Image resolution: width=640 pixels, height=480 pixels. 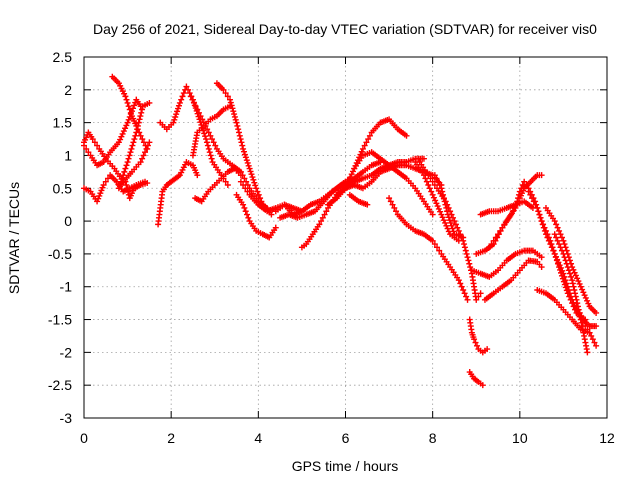 What do you see at coordinates (66, 418) in the screenshot?
I see `y-tick-label: -3` at bounding box center [66, 418].